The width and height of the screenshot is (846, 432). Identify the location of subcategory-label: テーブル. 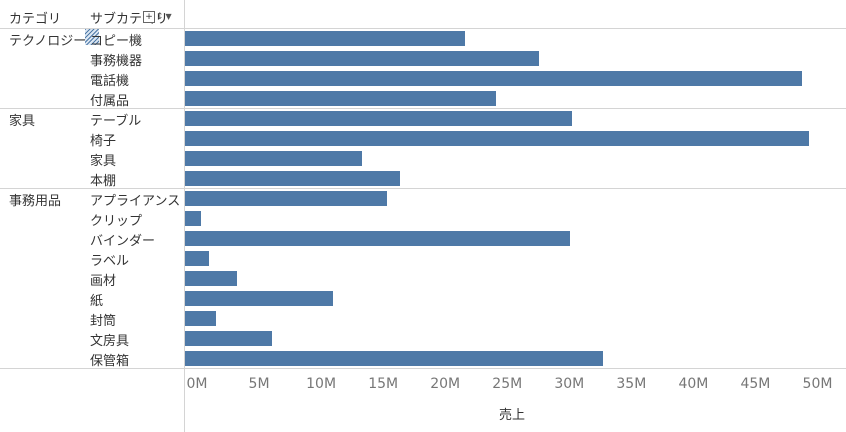
(116, 121).